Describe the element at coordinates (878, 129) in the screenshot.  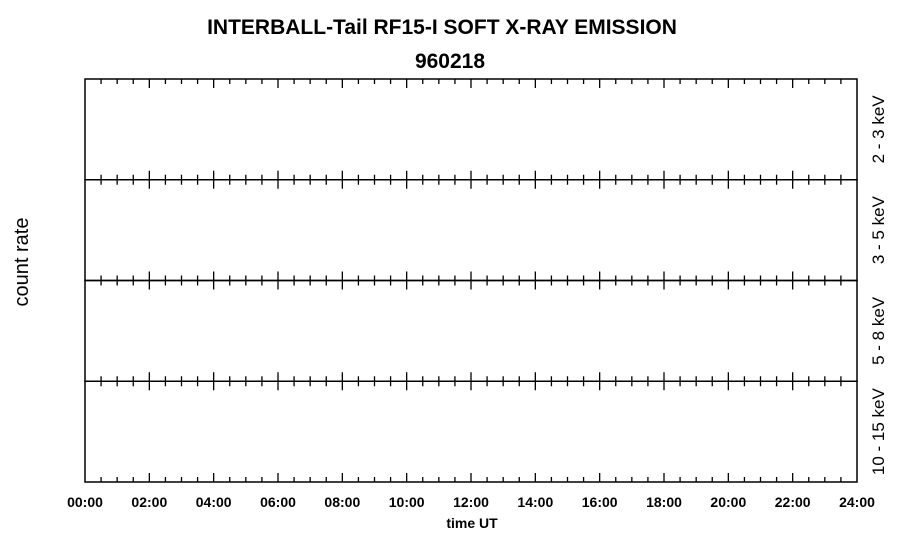
I see `panel-label: 2 - 3 keV` at that location.